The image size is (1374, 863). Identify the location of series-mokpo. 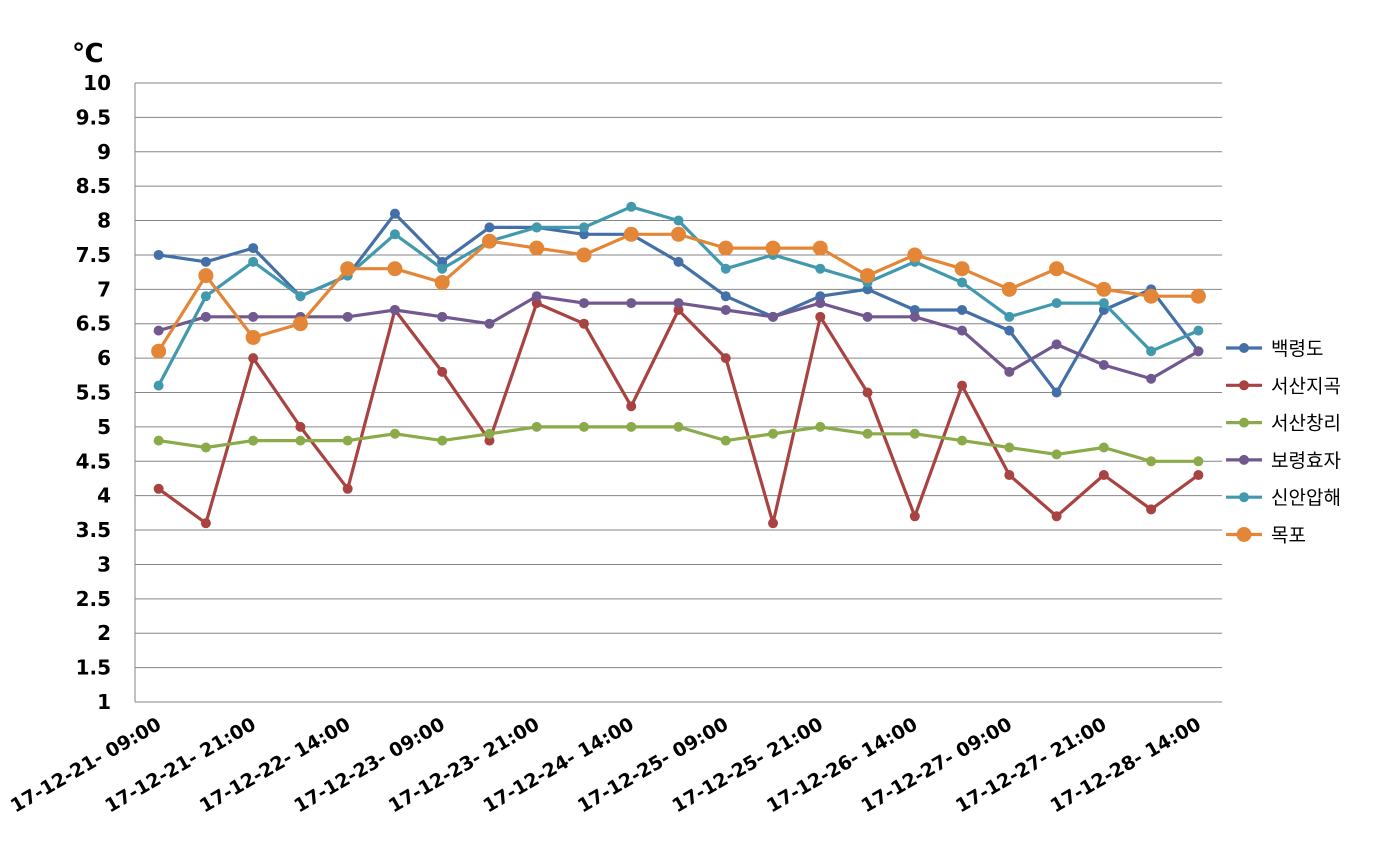
(678, 292).